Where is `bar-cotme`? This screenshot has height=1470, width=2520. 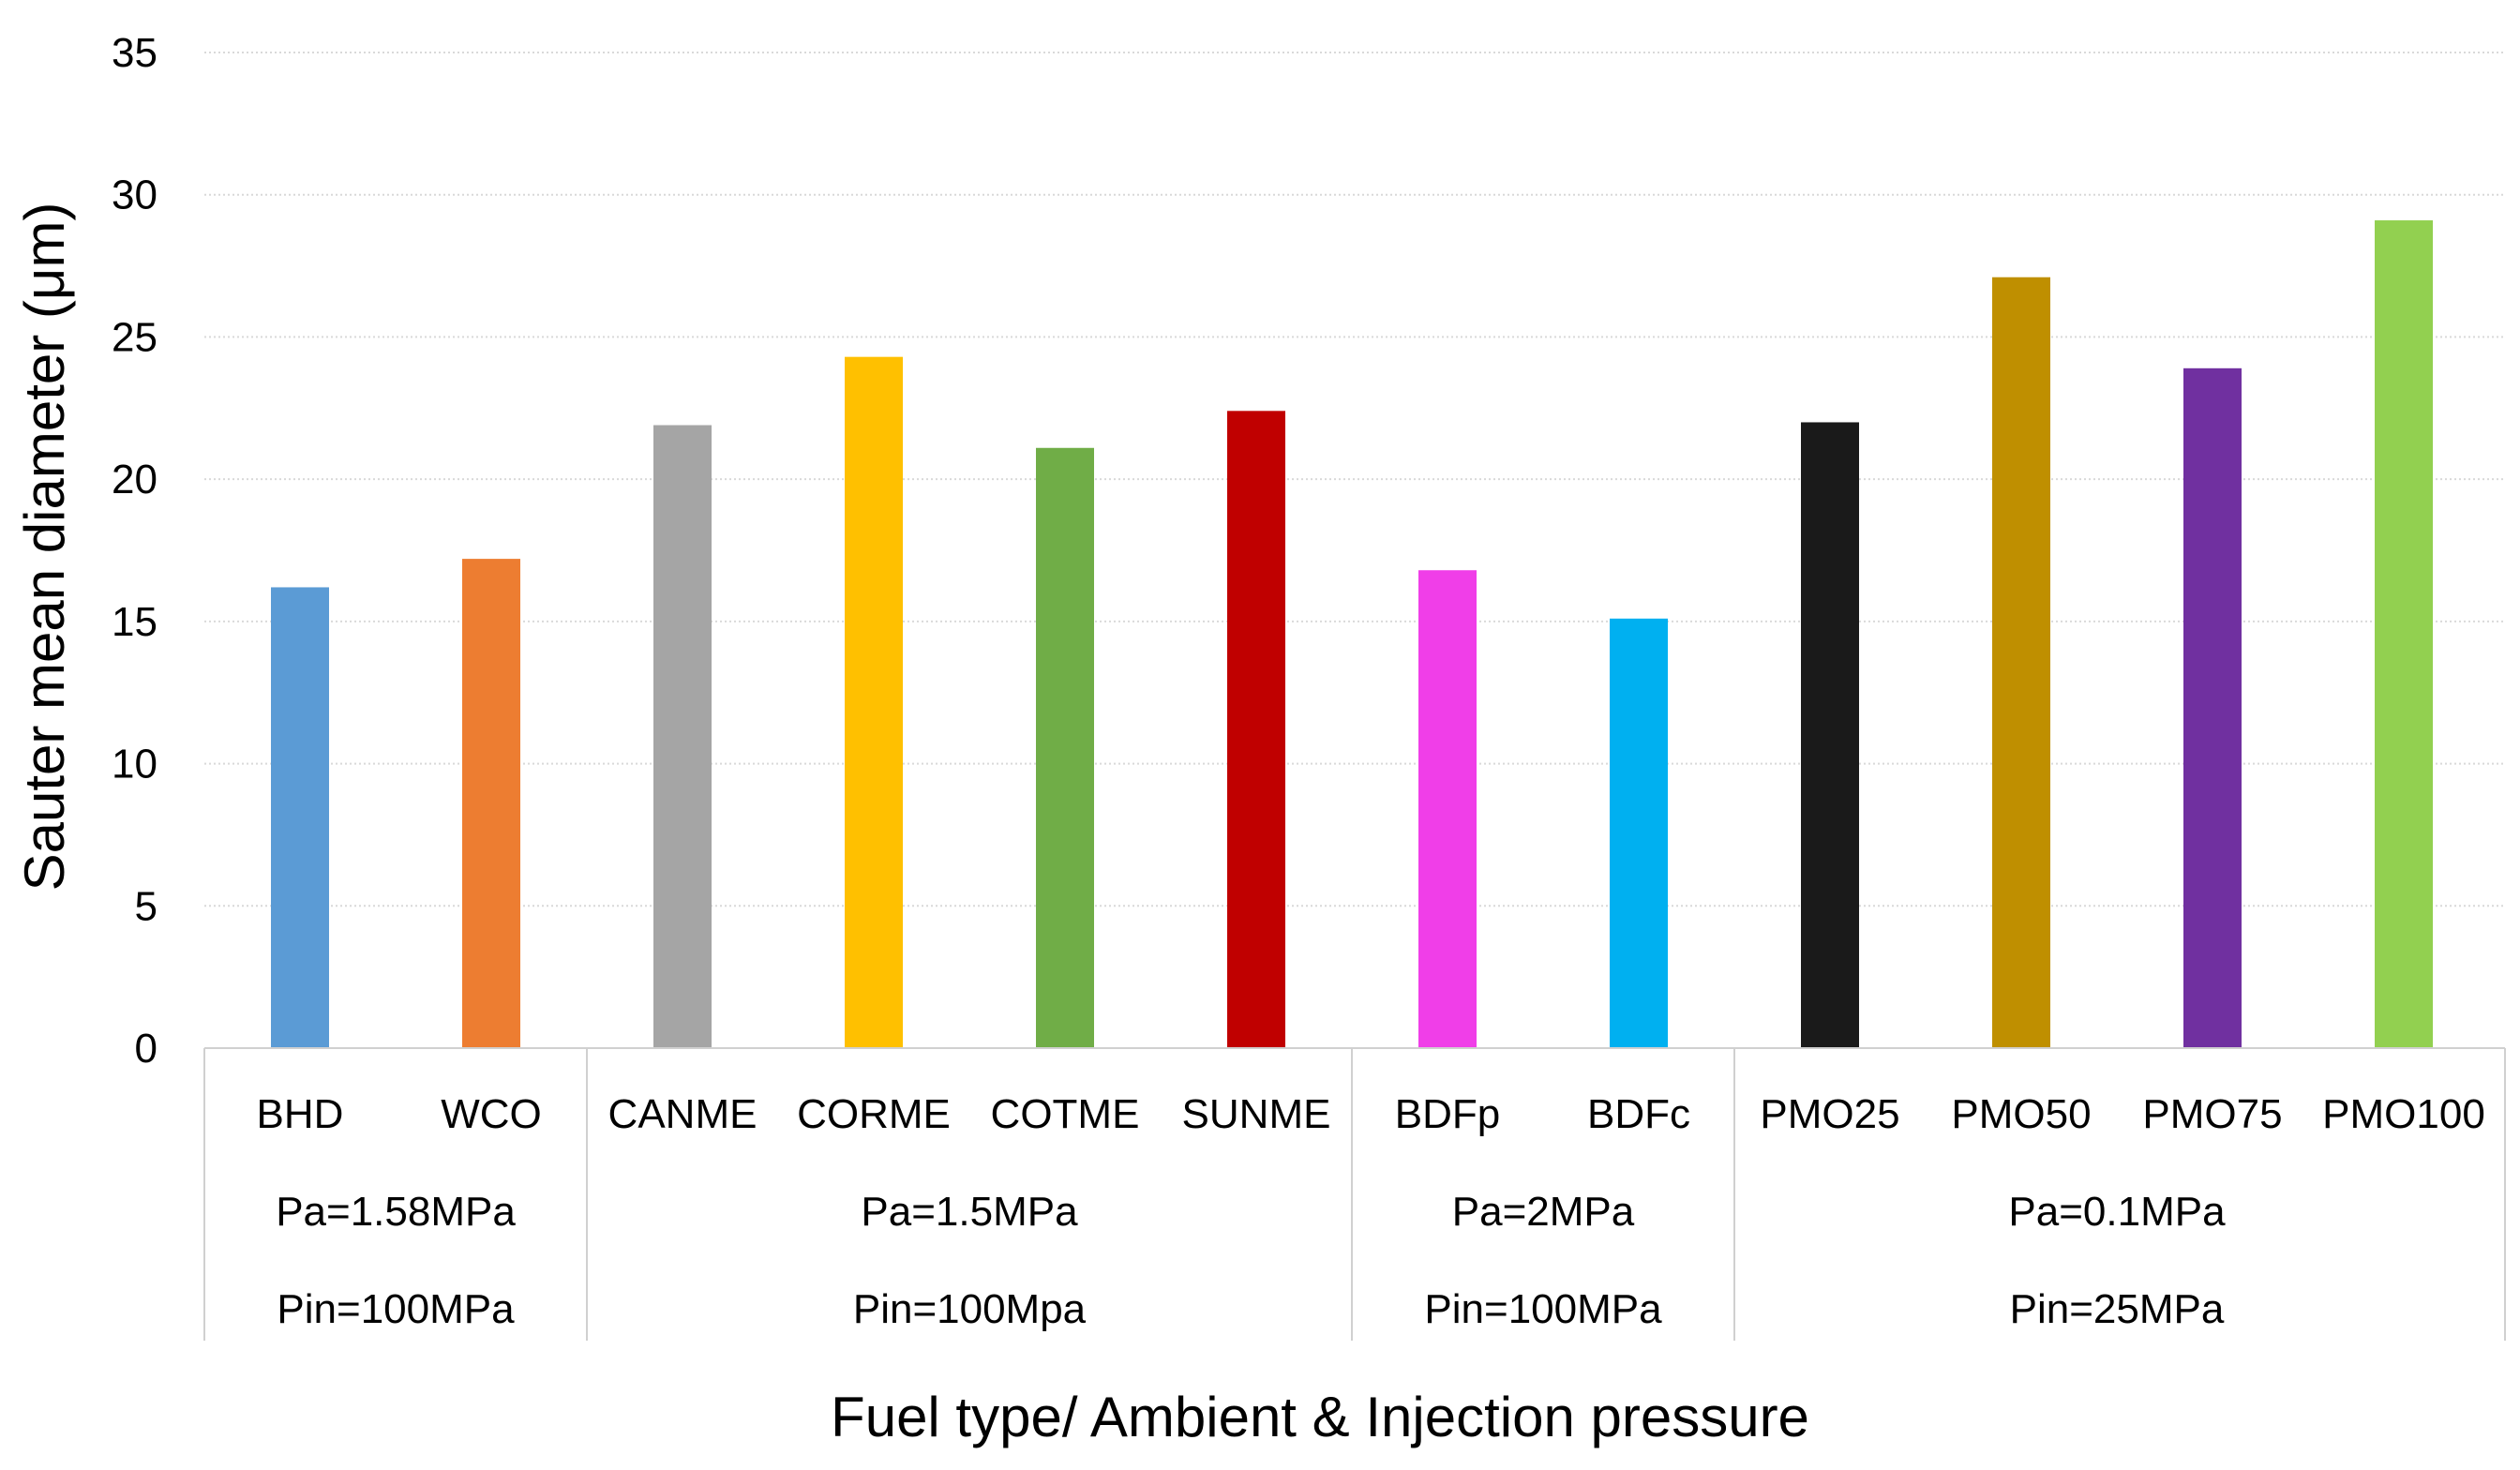 bar-cotme is located at coordinates (1065, 747).